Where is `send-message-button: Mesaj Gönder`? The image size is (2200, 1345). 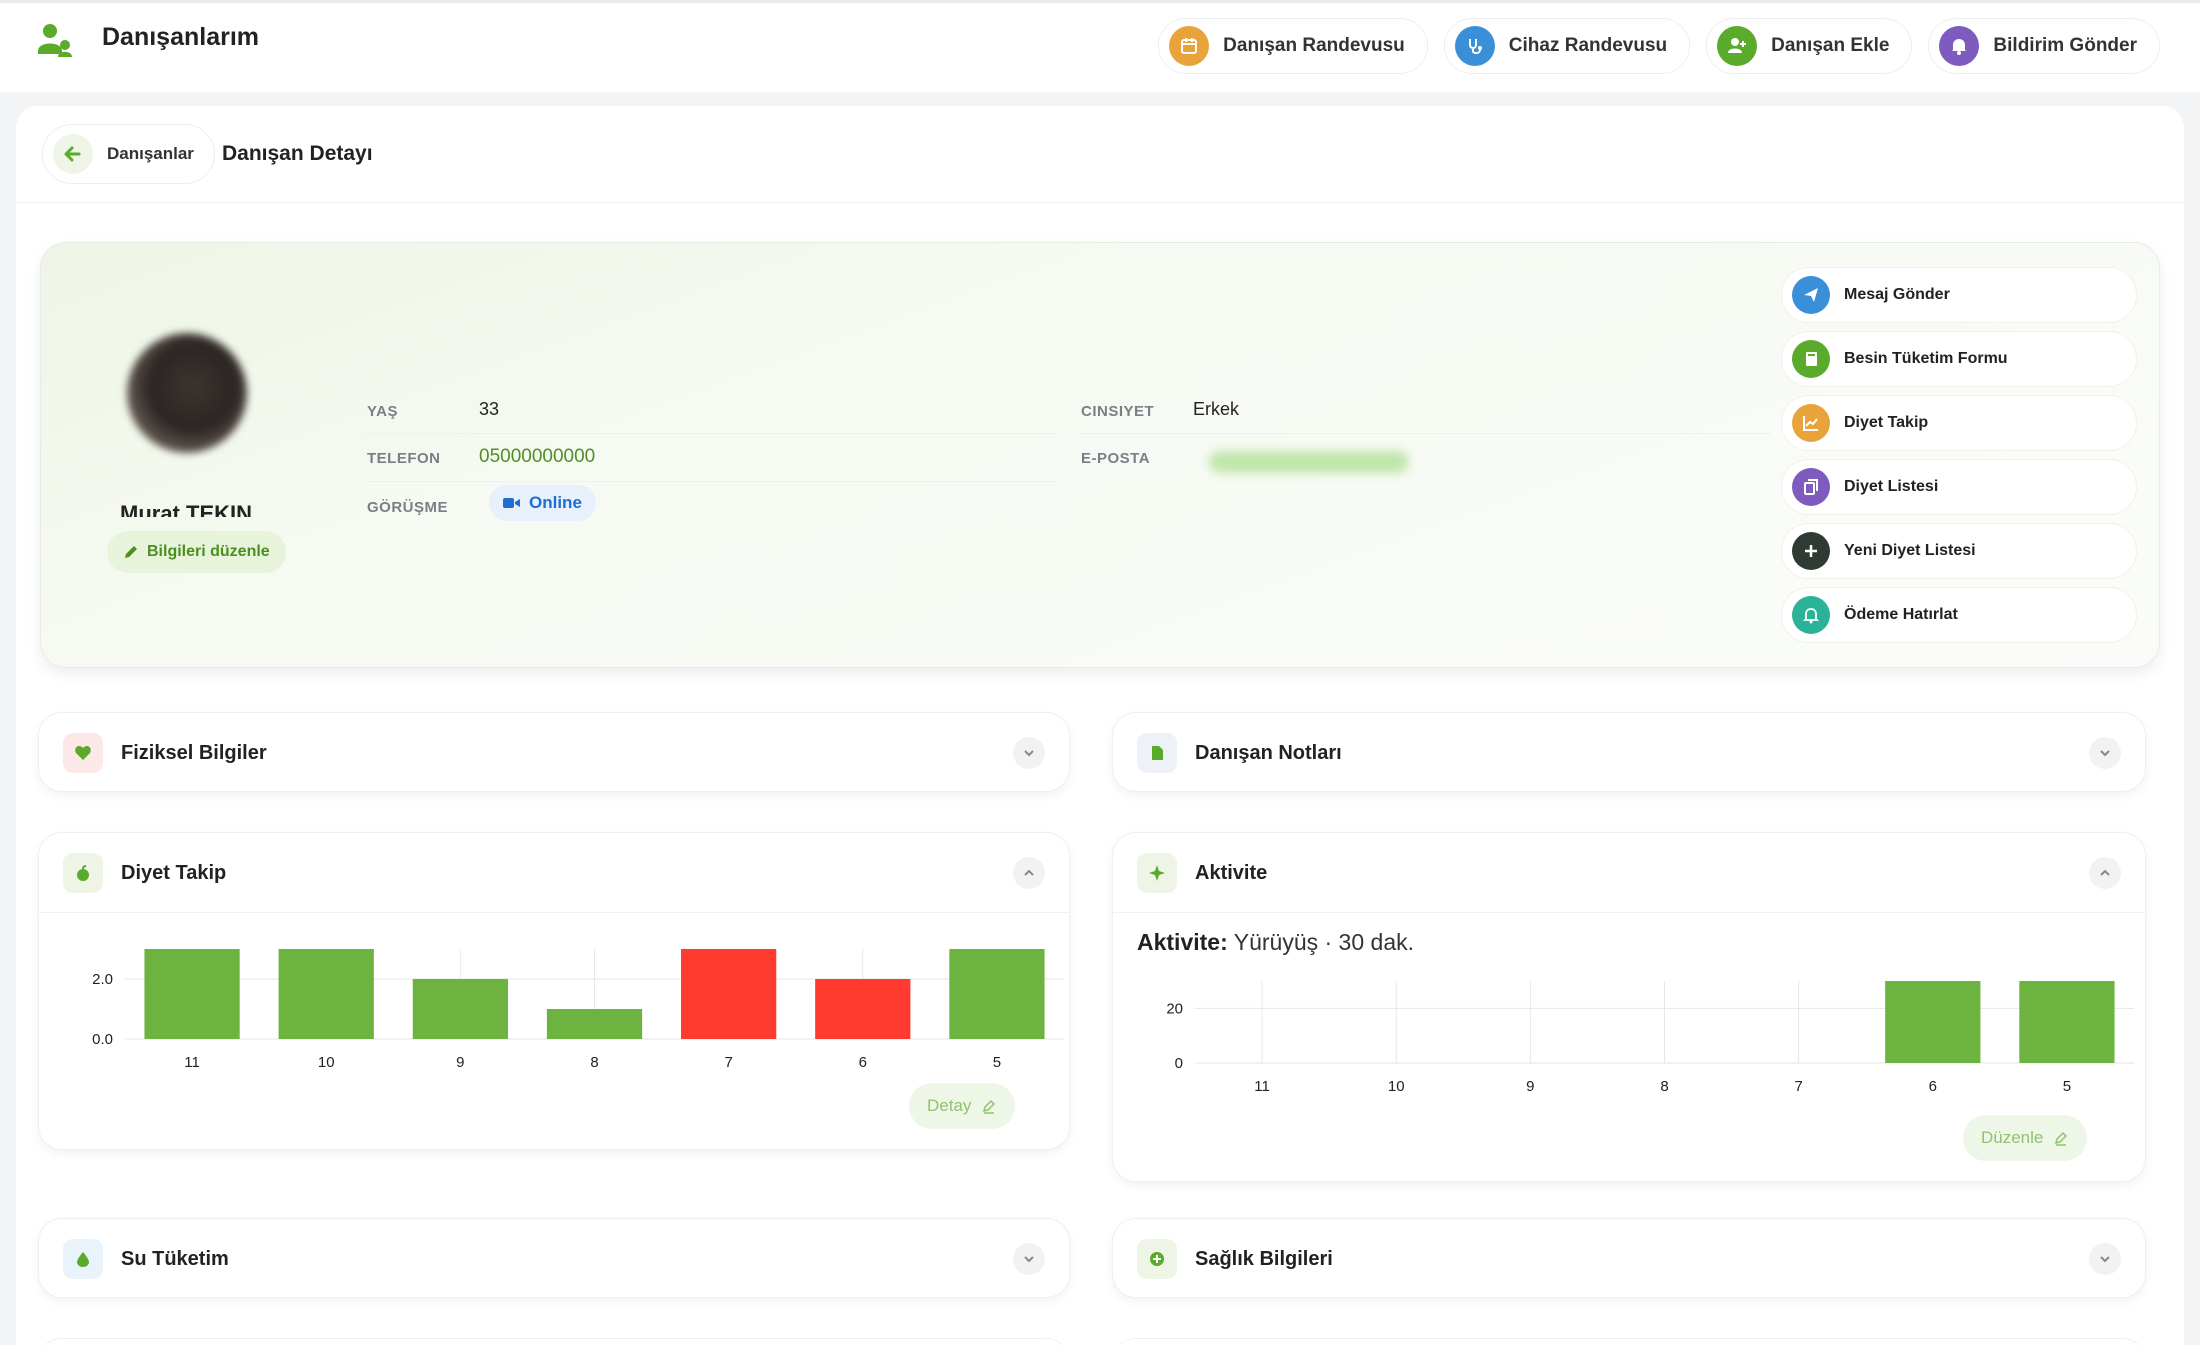
send-message-button: Mesaj Gönder is located at coordinates (1959, 295).